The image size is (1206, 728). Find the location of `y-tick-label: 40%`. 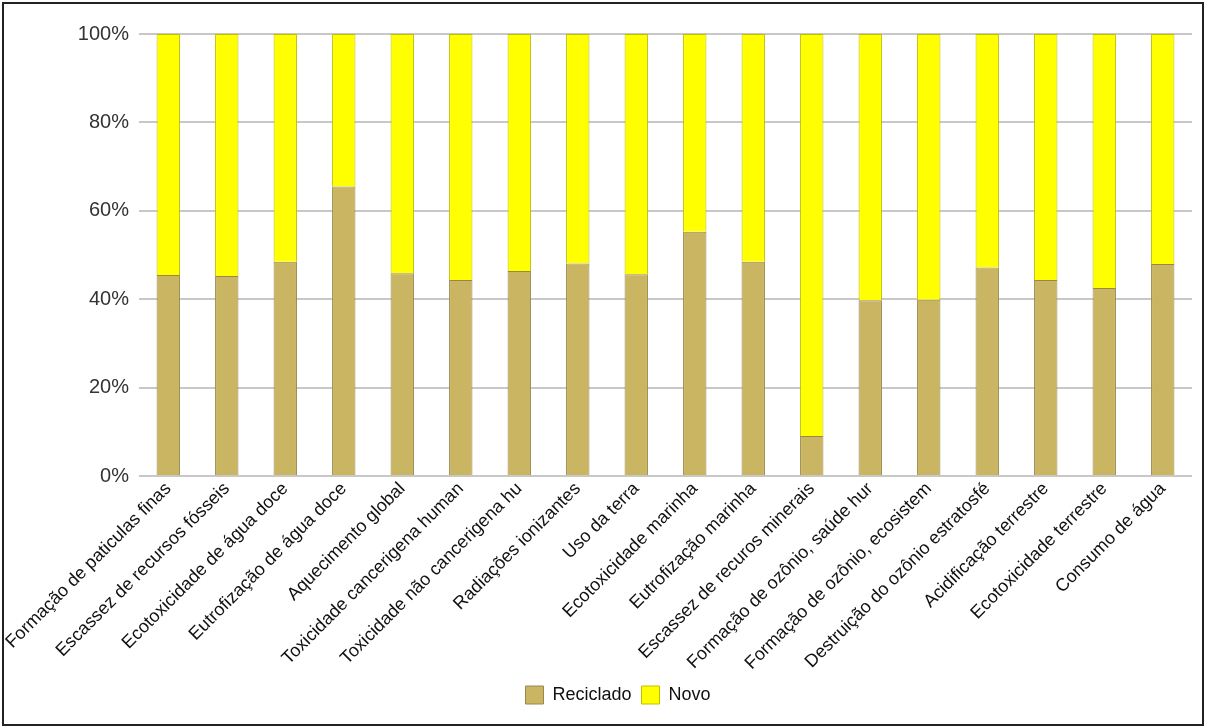

y-tick-label: 40% is located at coordinates (109, 297).